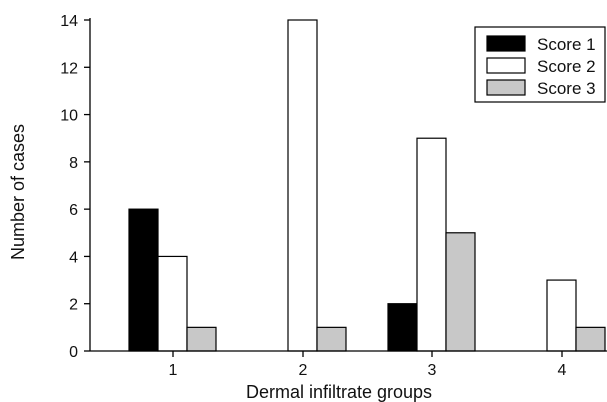  What do you see at coordinates (432, 370) in the screenshot?
I see `x-tick-label: 3` at bounding box center [432, 370].